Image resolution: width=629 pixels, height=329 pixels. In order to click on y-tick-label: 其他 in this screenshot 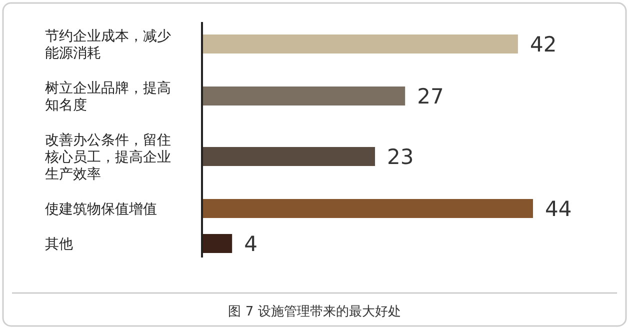, I will do `click(59, 244)`.